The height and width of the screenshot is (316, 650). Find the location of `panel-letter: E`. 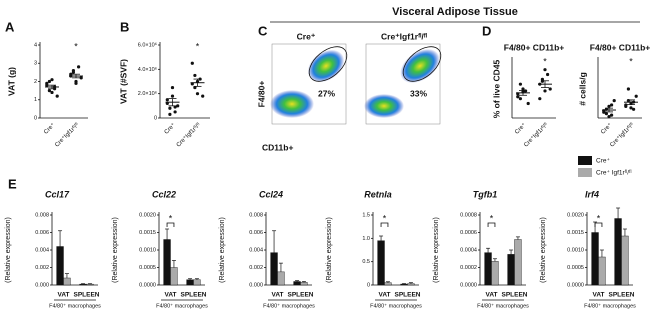

panel-letter: E is located at coordinates (12, 183).